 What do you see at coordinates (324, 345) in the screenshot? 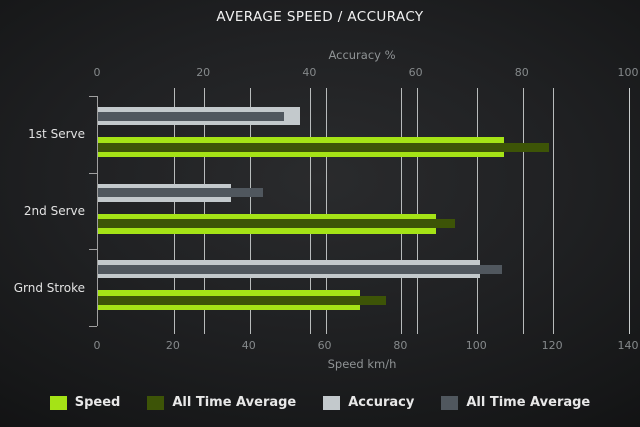
I see `bottom-tick-label-60: 60` at bounding box center [324, 345].